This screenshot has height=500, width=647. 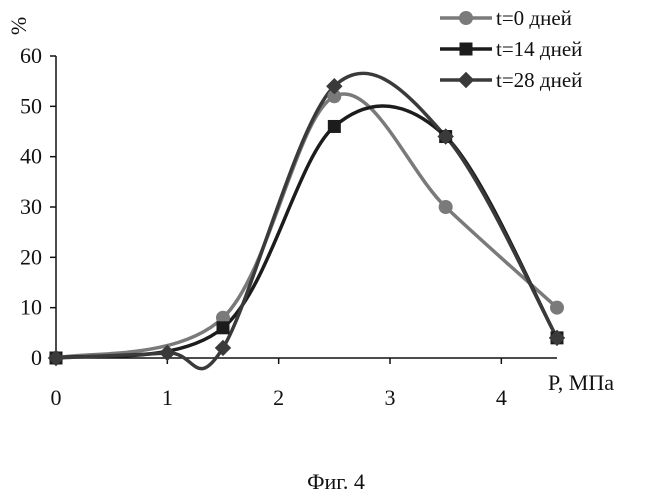 I want to click on y-tick-label: 0, so click(x=36, y=357).